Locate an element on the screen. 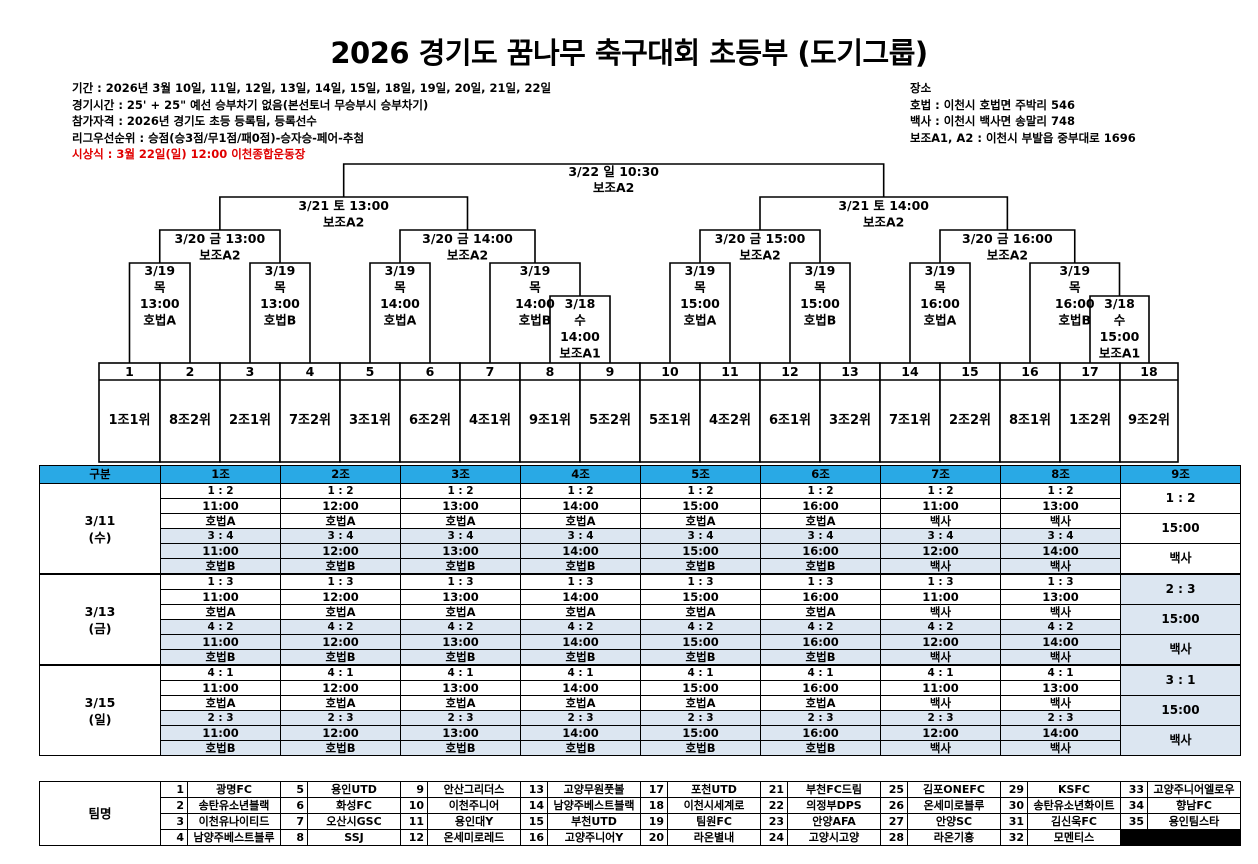  round16-match-label: 13:00 is located at coordinates (280, 303).